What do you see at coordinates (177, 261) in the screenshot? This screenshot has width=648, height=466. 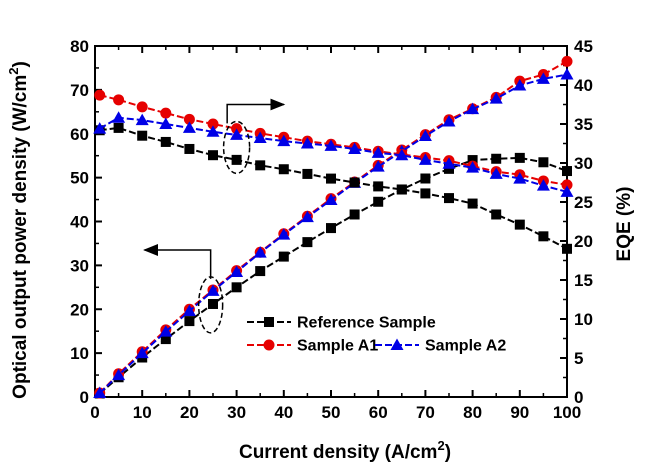 I see `power-arrow-left` at bounding box center [177, 261].